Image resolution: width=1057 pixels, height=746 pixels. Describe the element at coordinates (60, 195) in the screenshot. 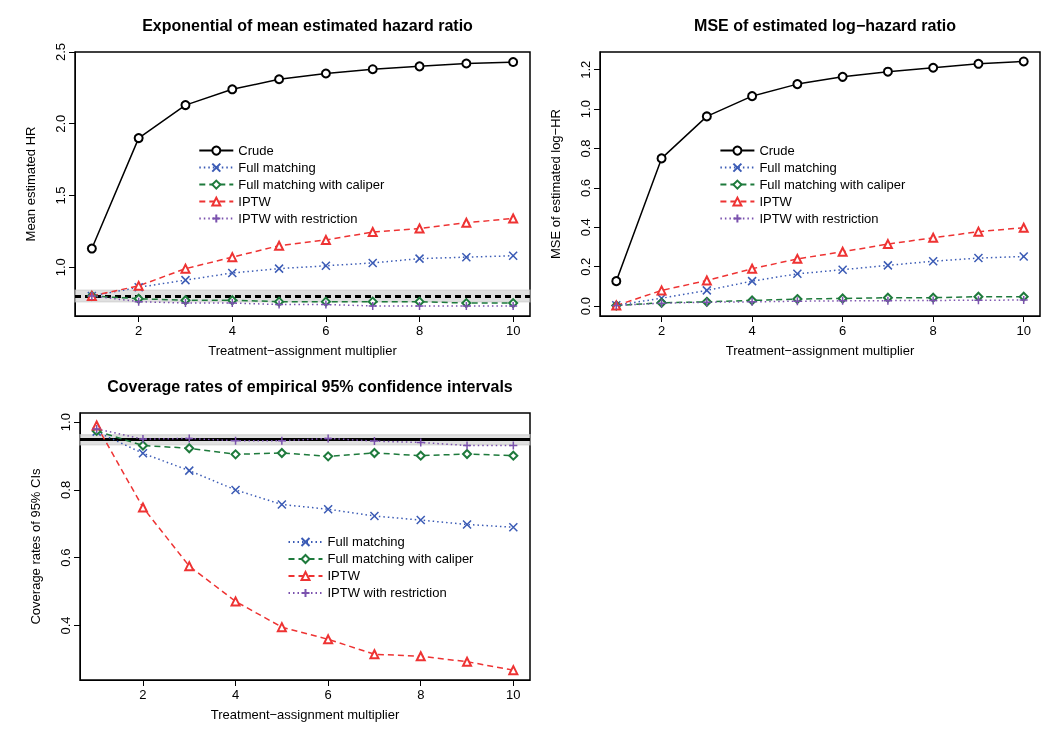

I see `y-tick-label: 1.5` at that location.